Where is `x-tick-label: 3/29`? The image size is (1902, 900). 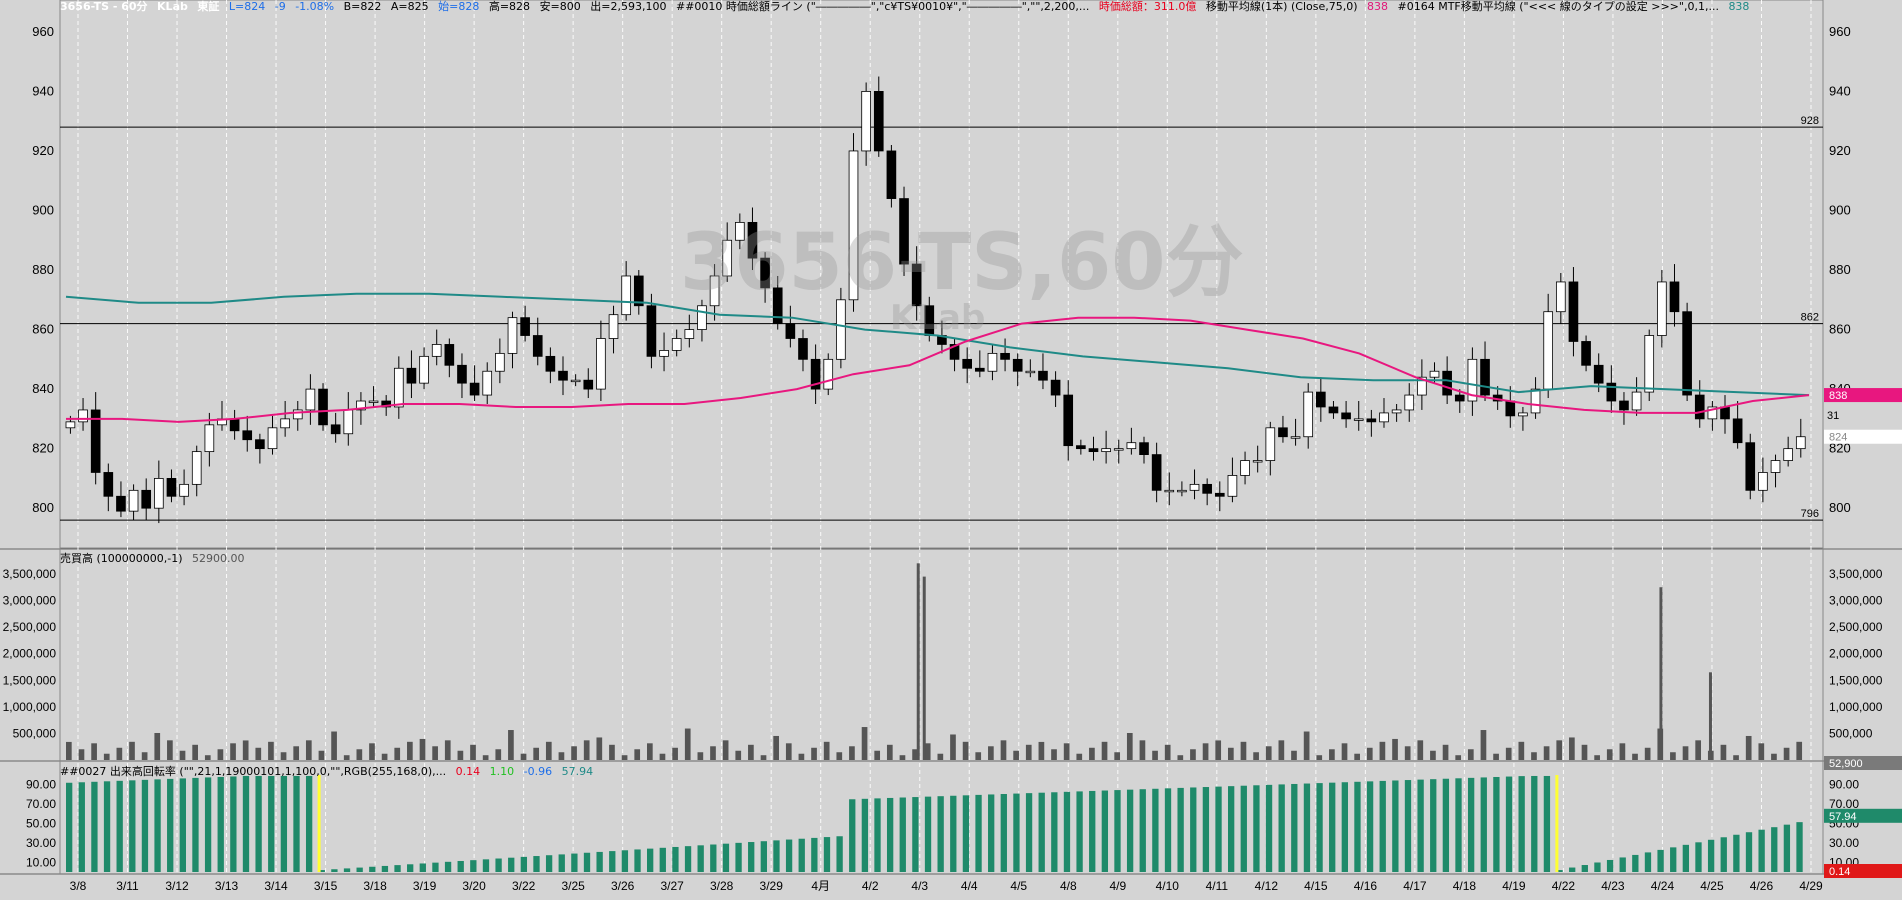 x-tick-label: 3/29 is located at coordinates (772, 886).